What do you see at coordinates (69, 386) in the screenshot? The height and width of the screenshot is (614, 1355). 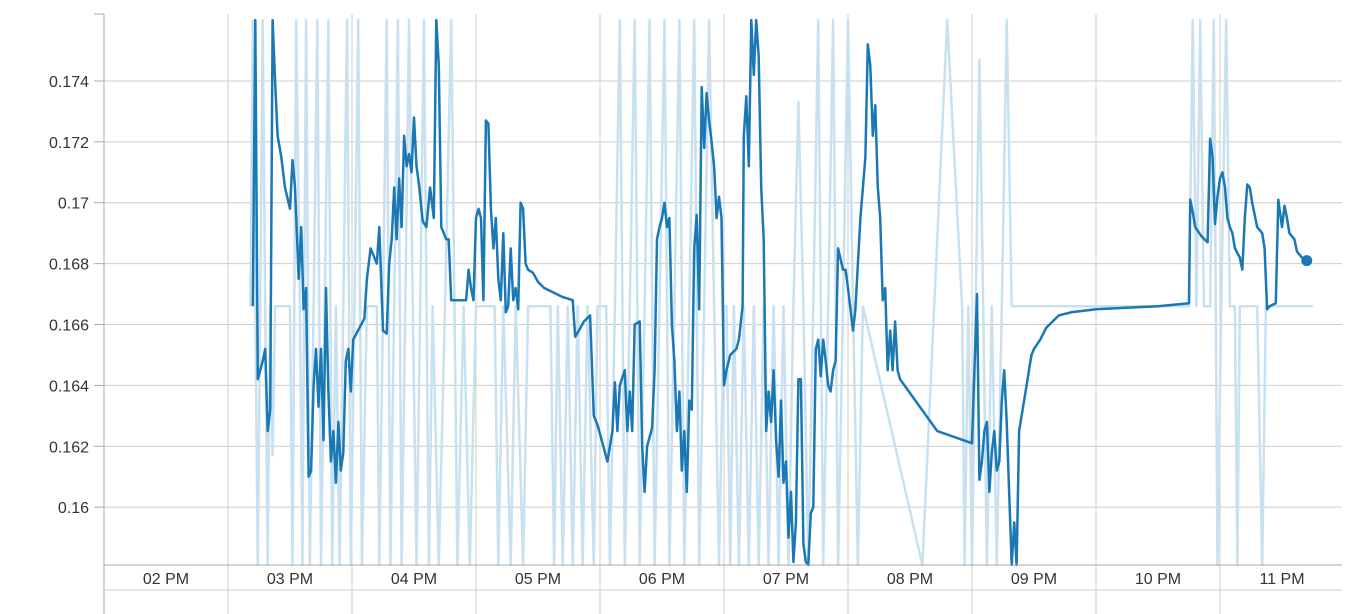 I see `y-tick-label: 0.164` at bounding box center [69, 386].